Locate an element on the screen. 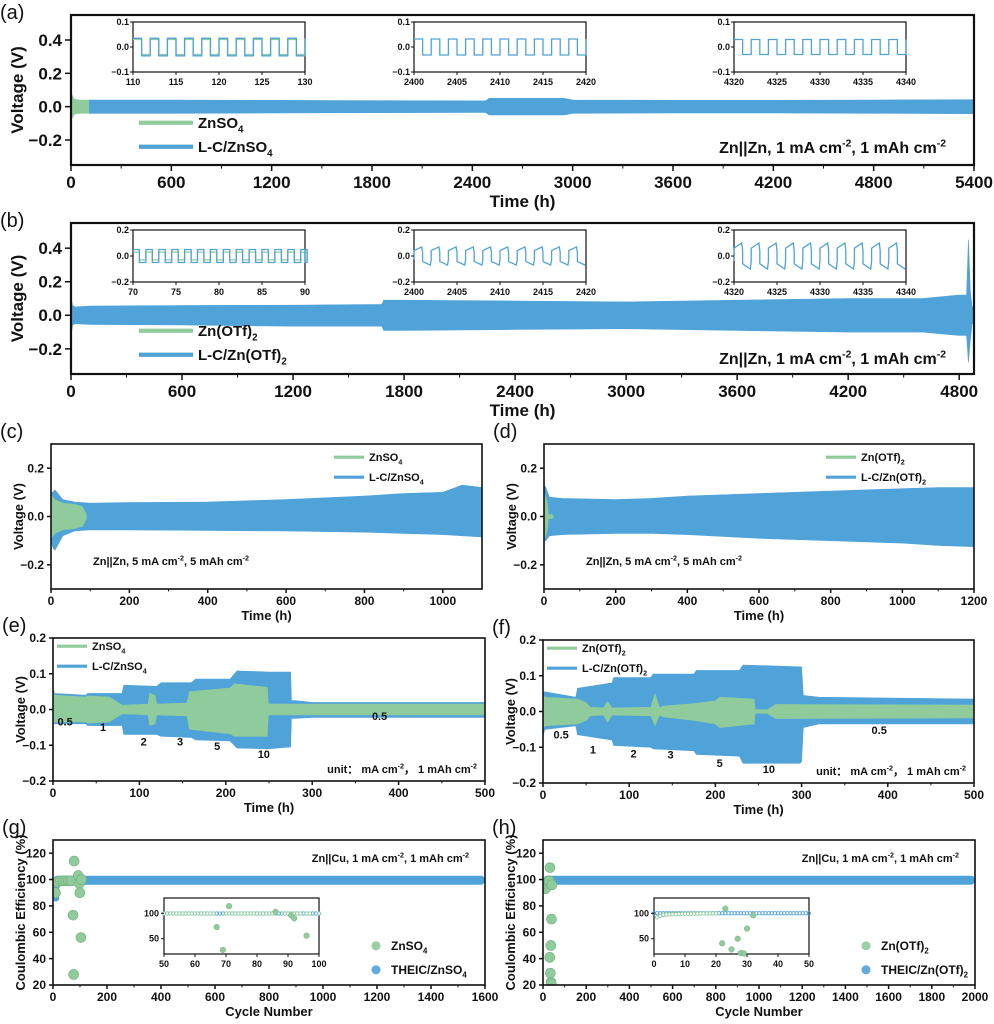 The width and height of the screenshot is (994, 1024). legend-label-text: ZnSO is located at coordinates (384, 458).